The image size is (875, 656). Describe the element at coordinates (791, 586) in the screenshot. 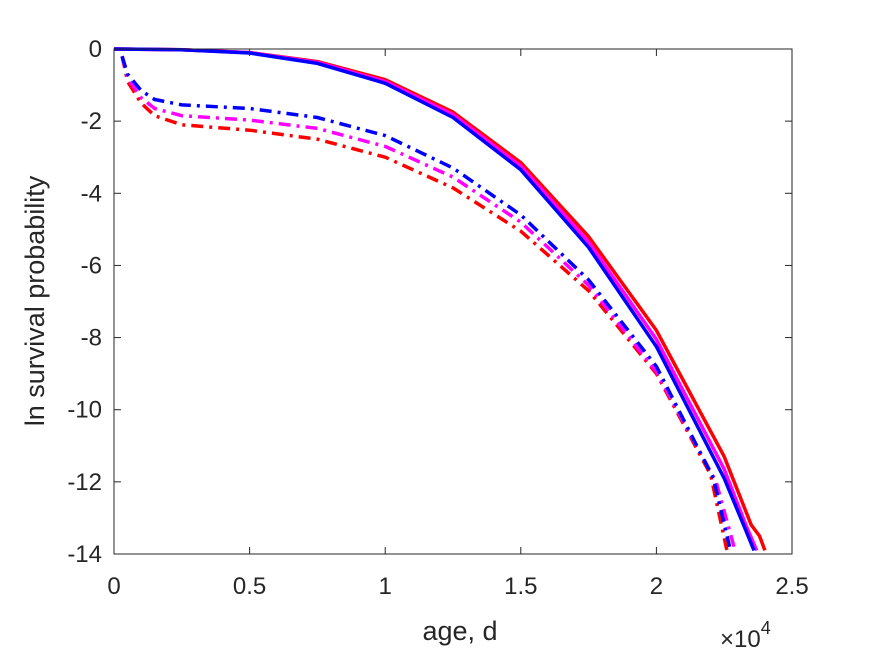

I see `x-tick-label: 2.5` at that location.